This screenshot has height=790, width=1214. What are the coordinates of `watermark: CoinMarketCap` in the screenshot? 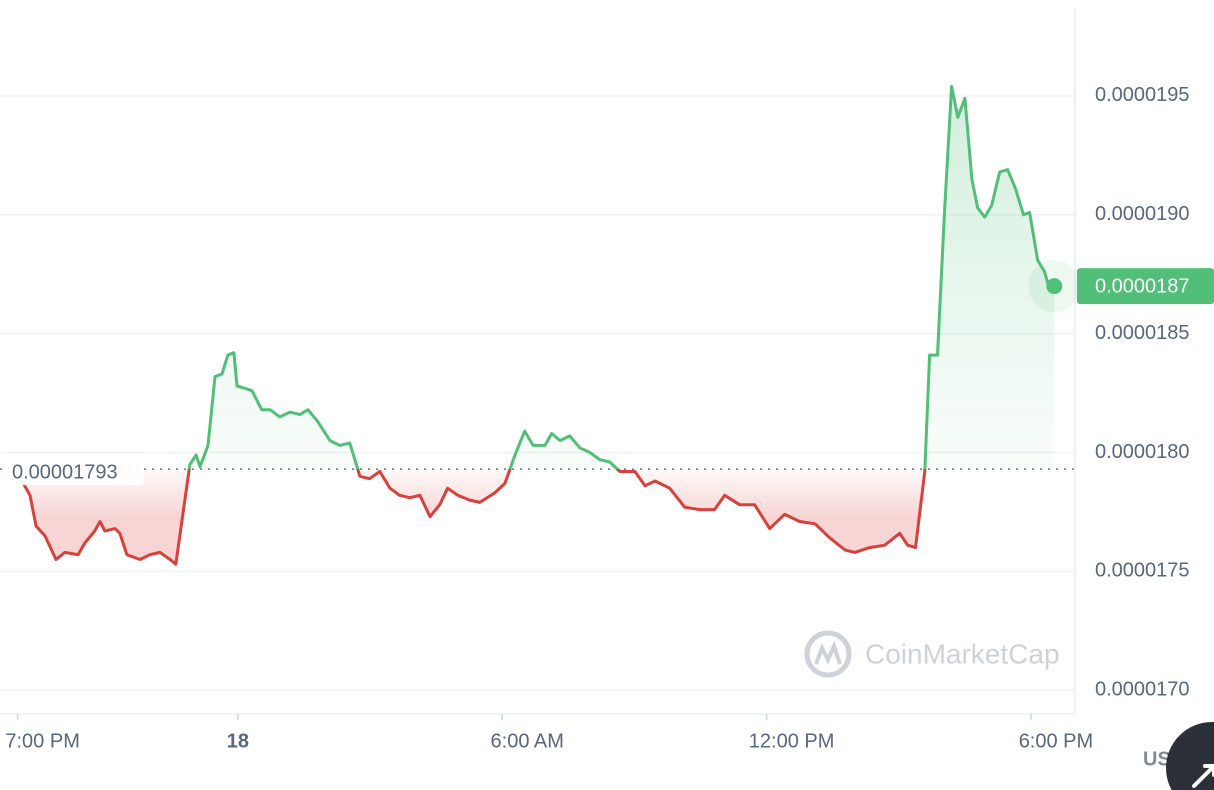 It's located at (932, 654).